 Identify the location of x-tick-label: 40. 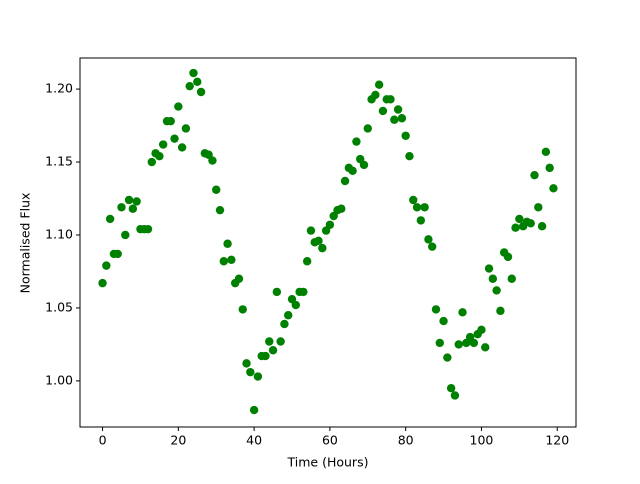
(254, 440).